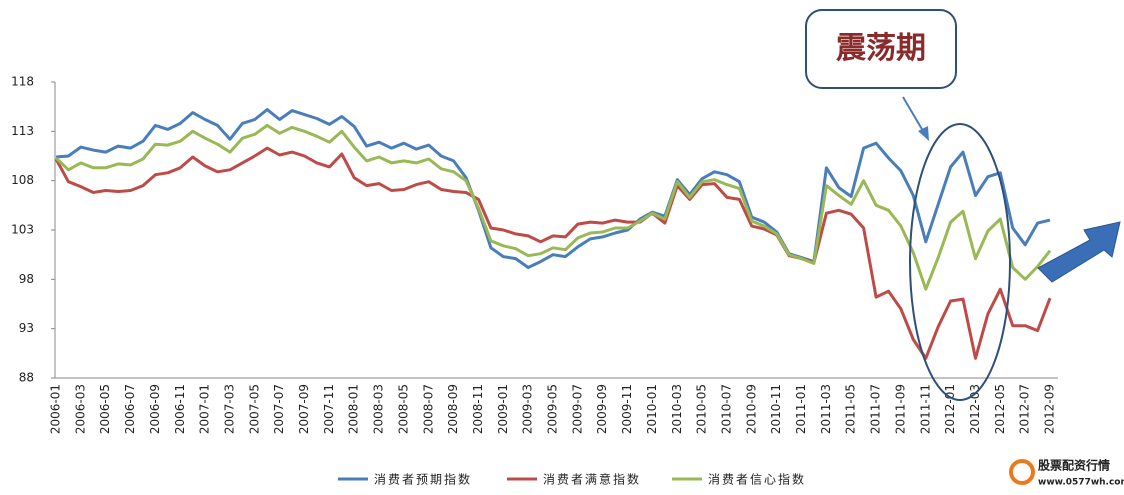 The image size is (1124, 495). Describe the element at coordinates (478, 409) in the screenshot. I see `x-tick-label: 2008-11` at that location.